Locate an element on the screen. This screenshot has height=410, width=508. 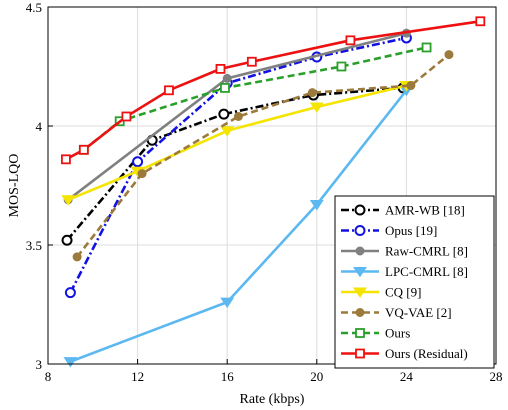
legend-entry: VQ-VAE [2] is located at coordinates (396, 312).